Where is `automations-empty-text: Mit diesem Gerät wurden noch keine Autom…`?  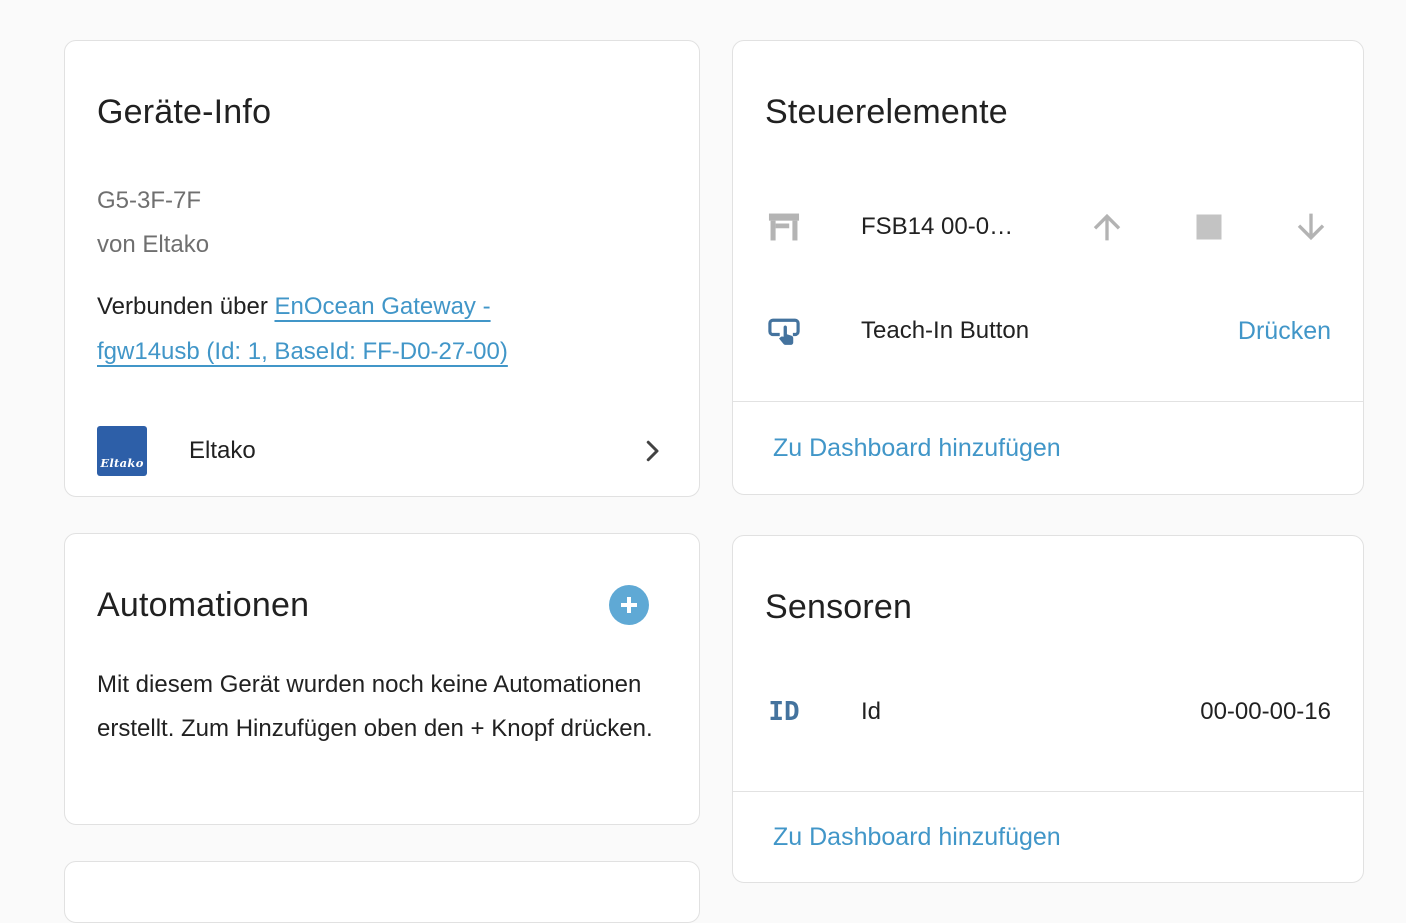
automations-empty-text: Mit diesem Gerät wurden noch keine Autom… is located at coordinates (375, 706).